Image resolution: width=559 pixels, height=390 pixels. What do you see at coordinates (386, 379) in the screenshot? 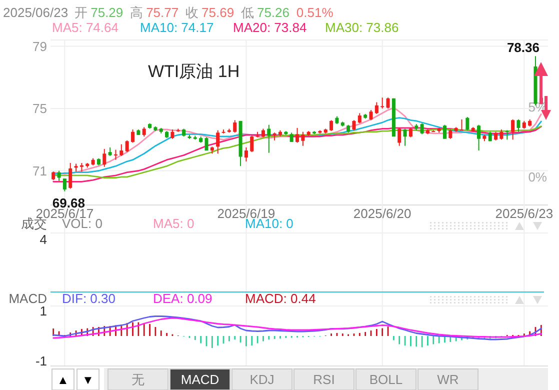
I see `text: BOLL` at bounding box center [386, 379].